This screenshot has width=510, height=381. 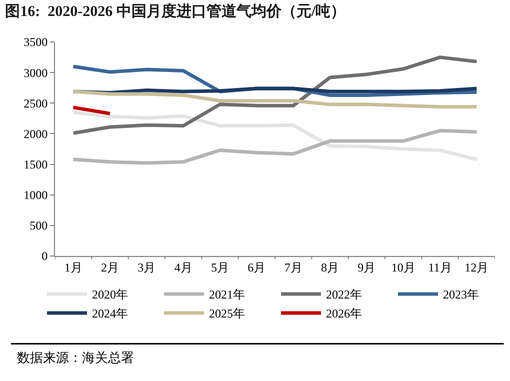 What do you see at coordinates (36, 42) in the screenshot?
I see `y-tick-label: 3500` at bounding box center [36, 42].